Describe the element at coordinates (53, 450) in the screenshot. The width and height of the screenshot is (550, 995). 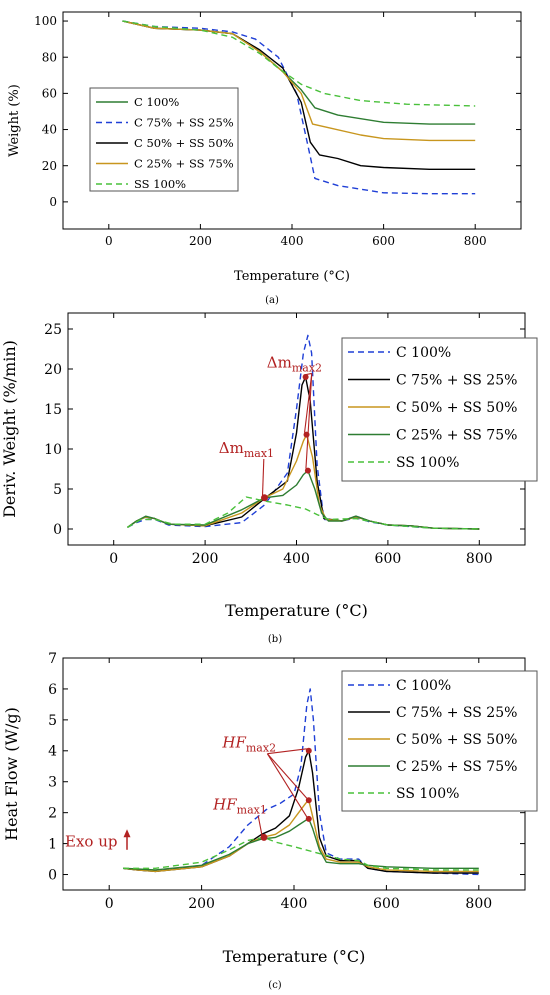
I see `y-tick-label: 10` at that location.